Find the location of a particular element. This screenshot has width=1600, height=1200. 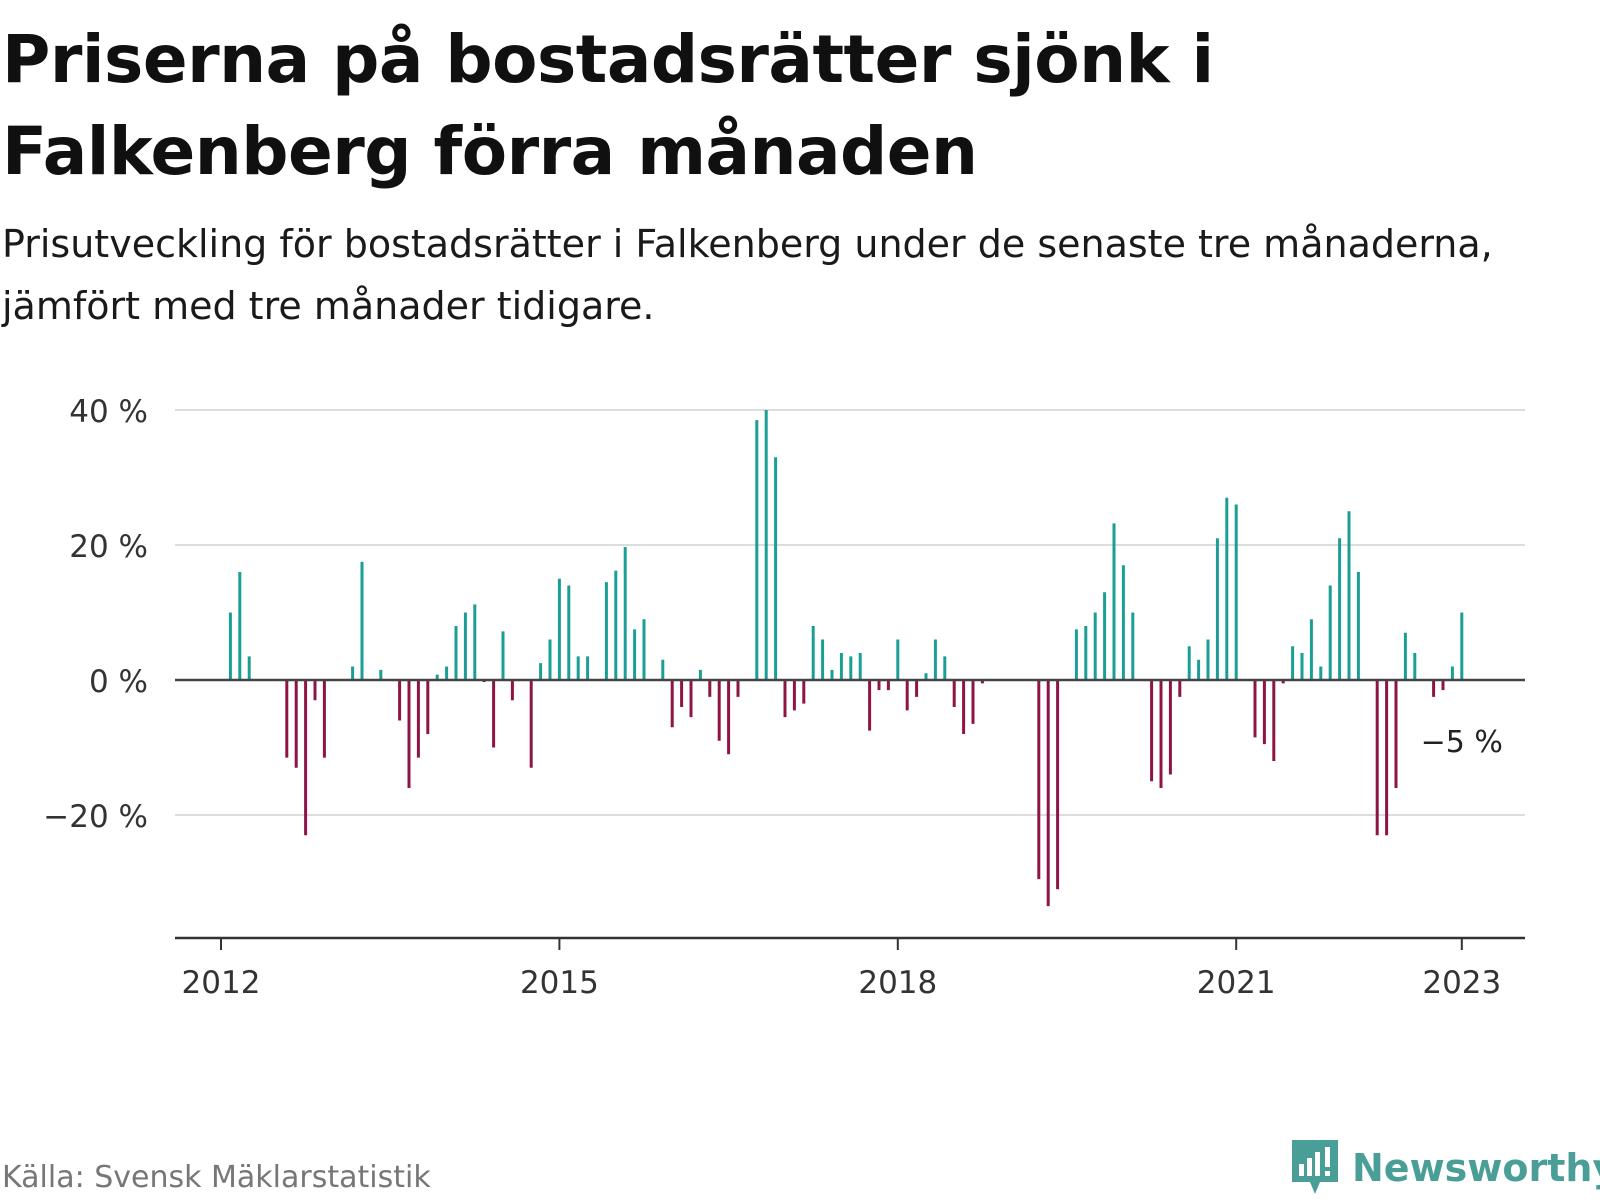

x-tick-label: 2021 is located at coordinates (1236, 983).